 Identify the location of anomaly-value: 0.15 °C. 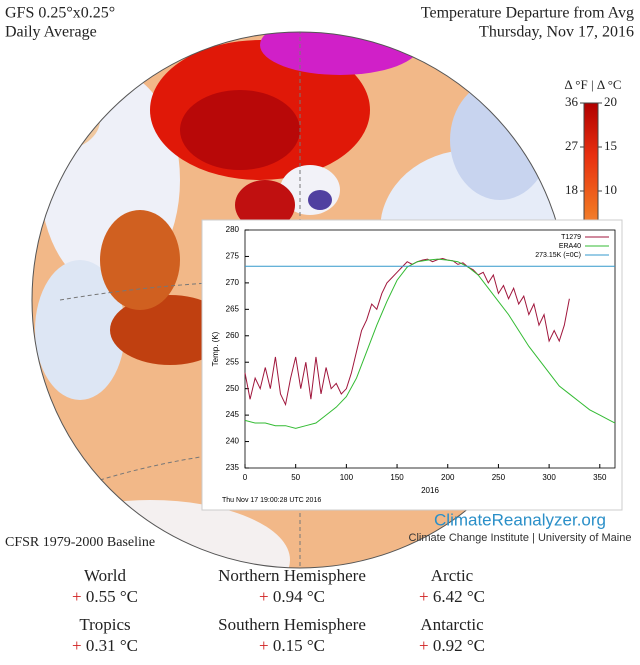
(299, 645).